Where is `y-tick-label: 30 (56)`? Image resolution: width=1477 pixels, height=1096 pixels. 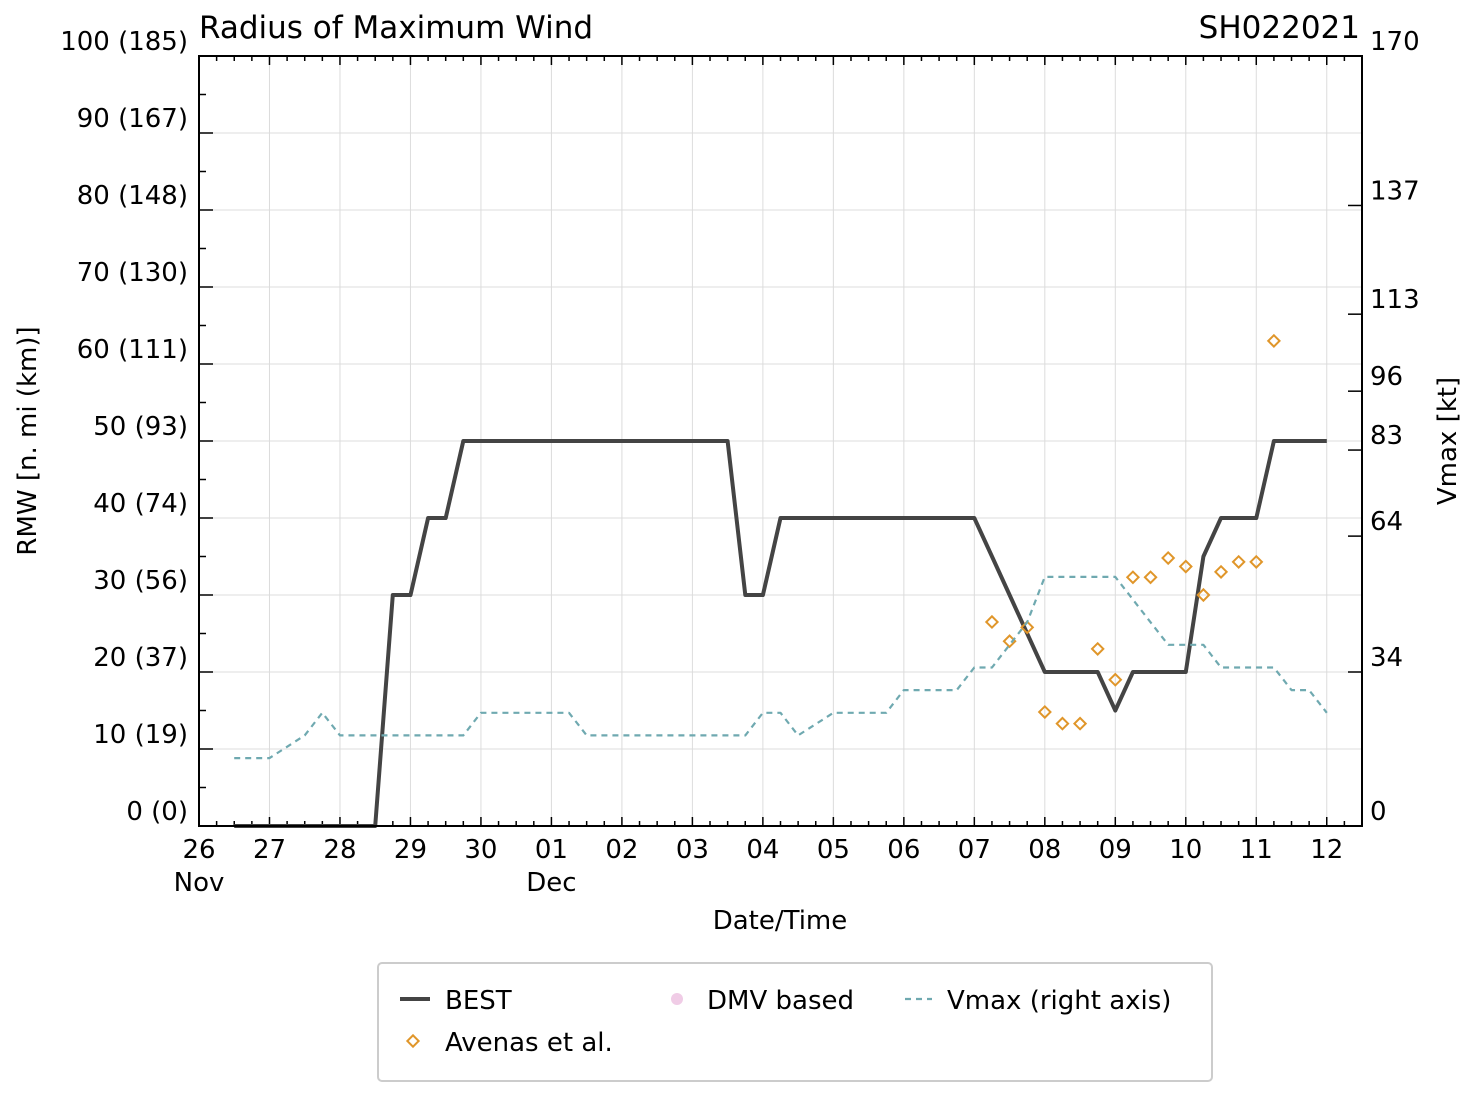 y-tick-label: 30 (56) is located at coordinates (140, 581).